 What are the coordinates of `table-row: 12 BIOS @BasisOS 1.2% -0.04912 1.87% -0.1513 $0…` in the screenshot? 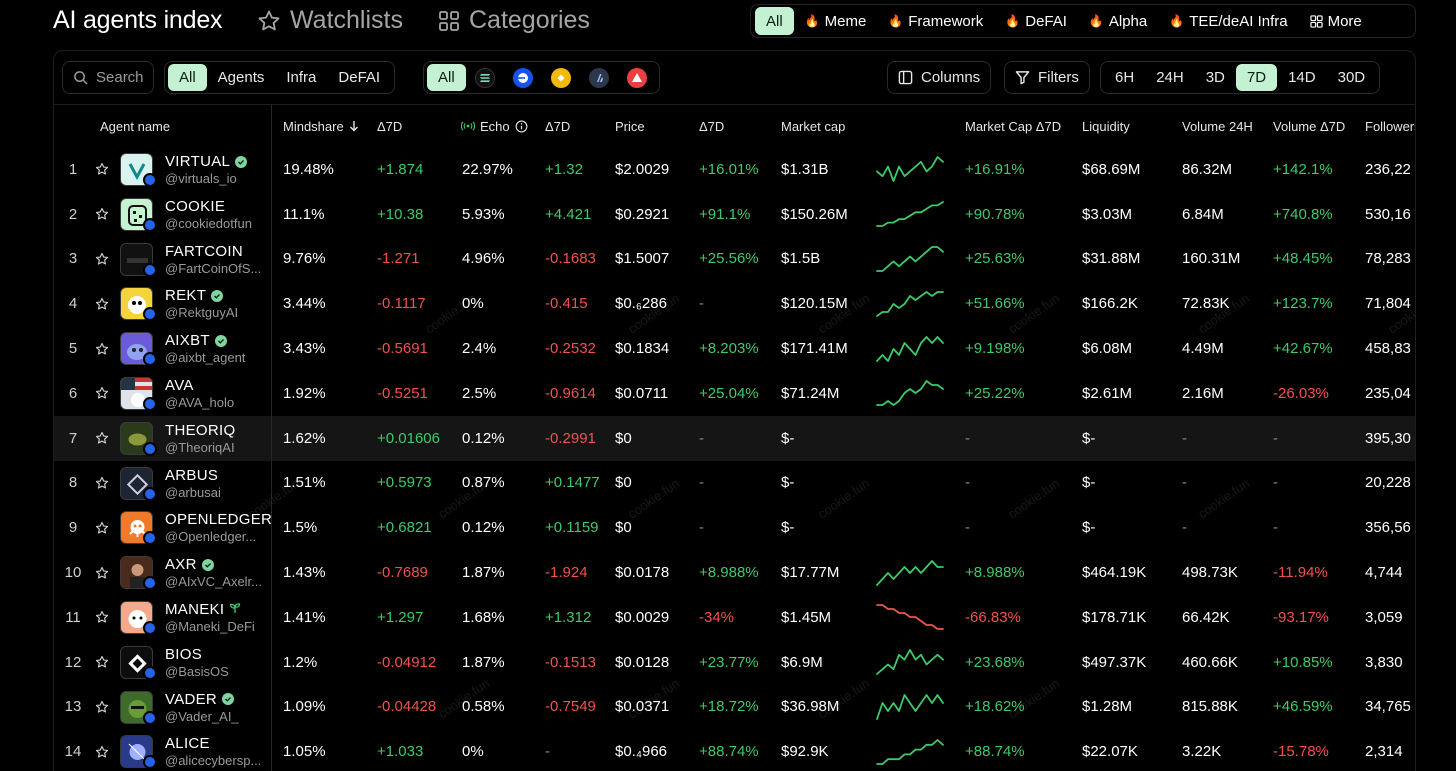 It's located at (734, 662).